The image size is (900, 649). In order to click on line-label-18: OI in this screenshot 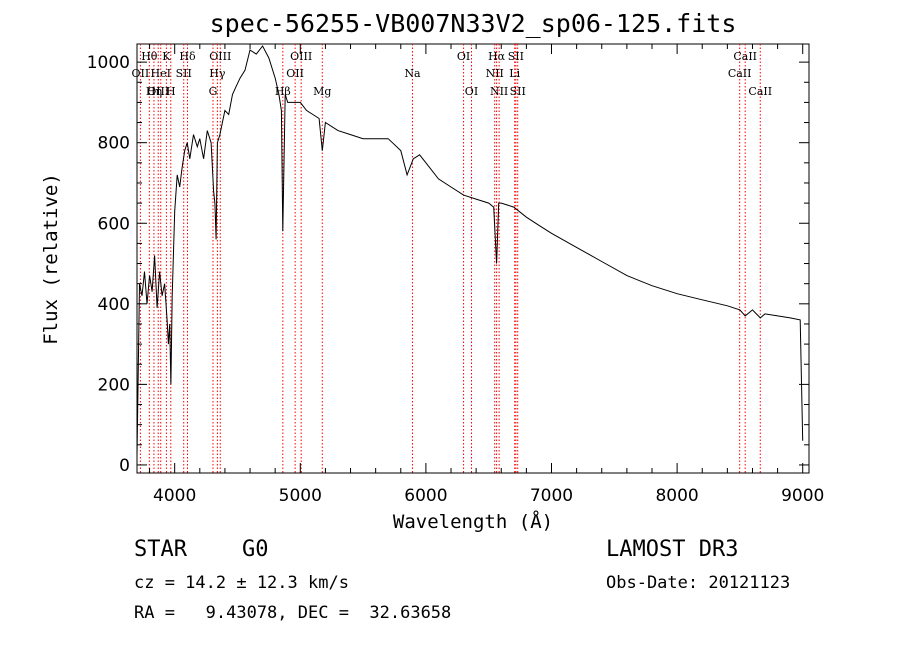, I will do `click(471, 91)`.